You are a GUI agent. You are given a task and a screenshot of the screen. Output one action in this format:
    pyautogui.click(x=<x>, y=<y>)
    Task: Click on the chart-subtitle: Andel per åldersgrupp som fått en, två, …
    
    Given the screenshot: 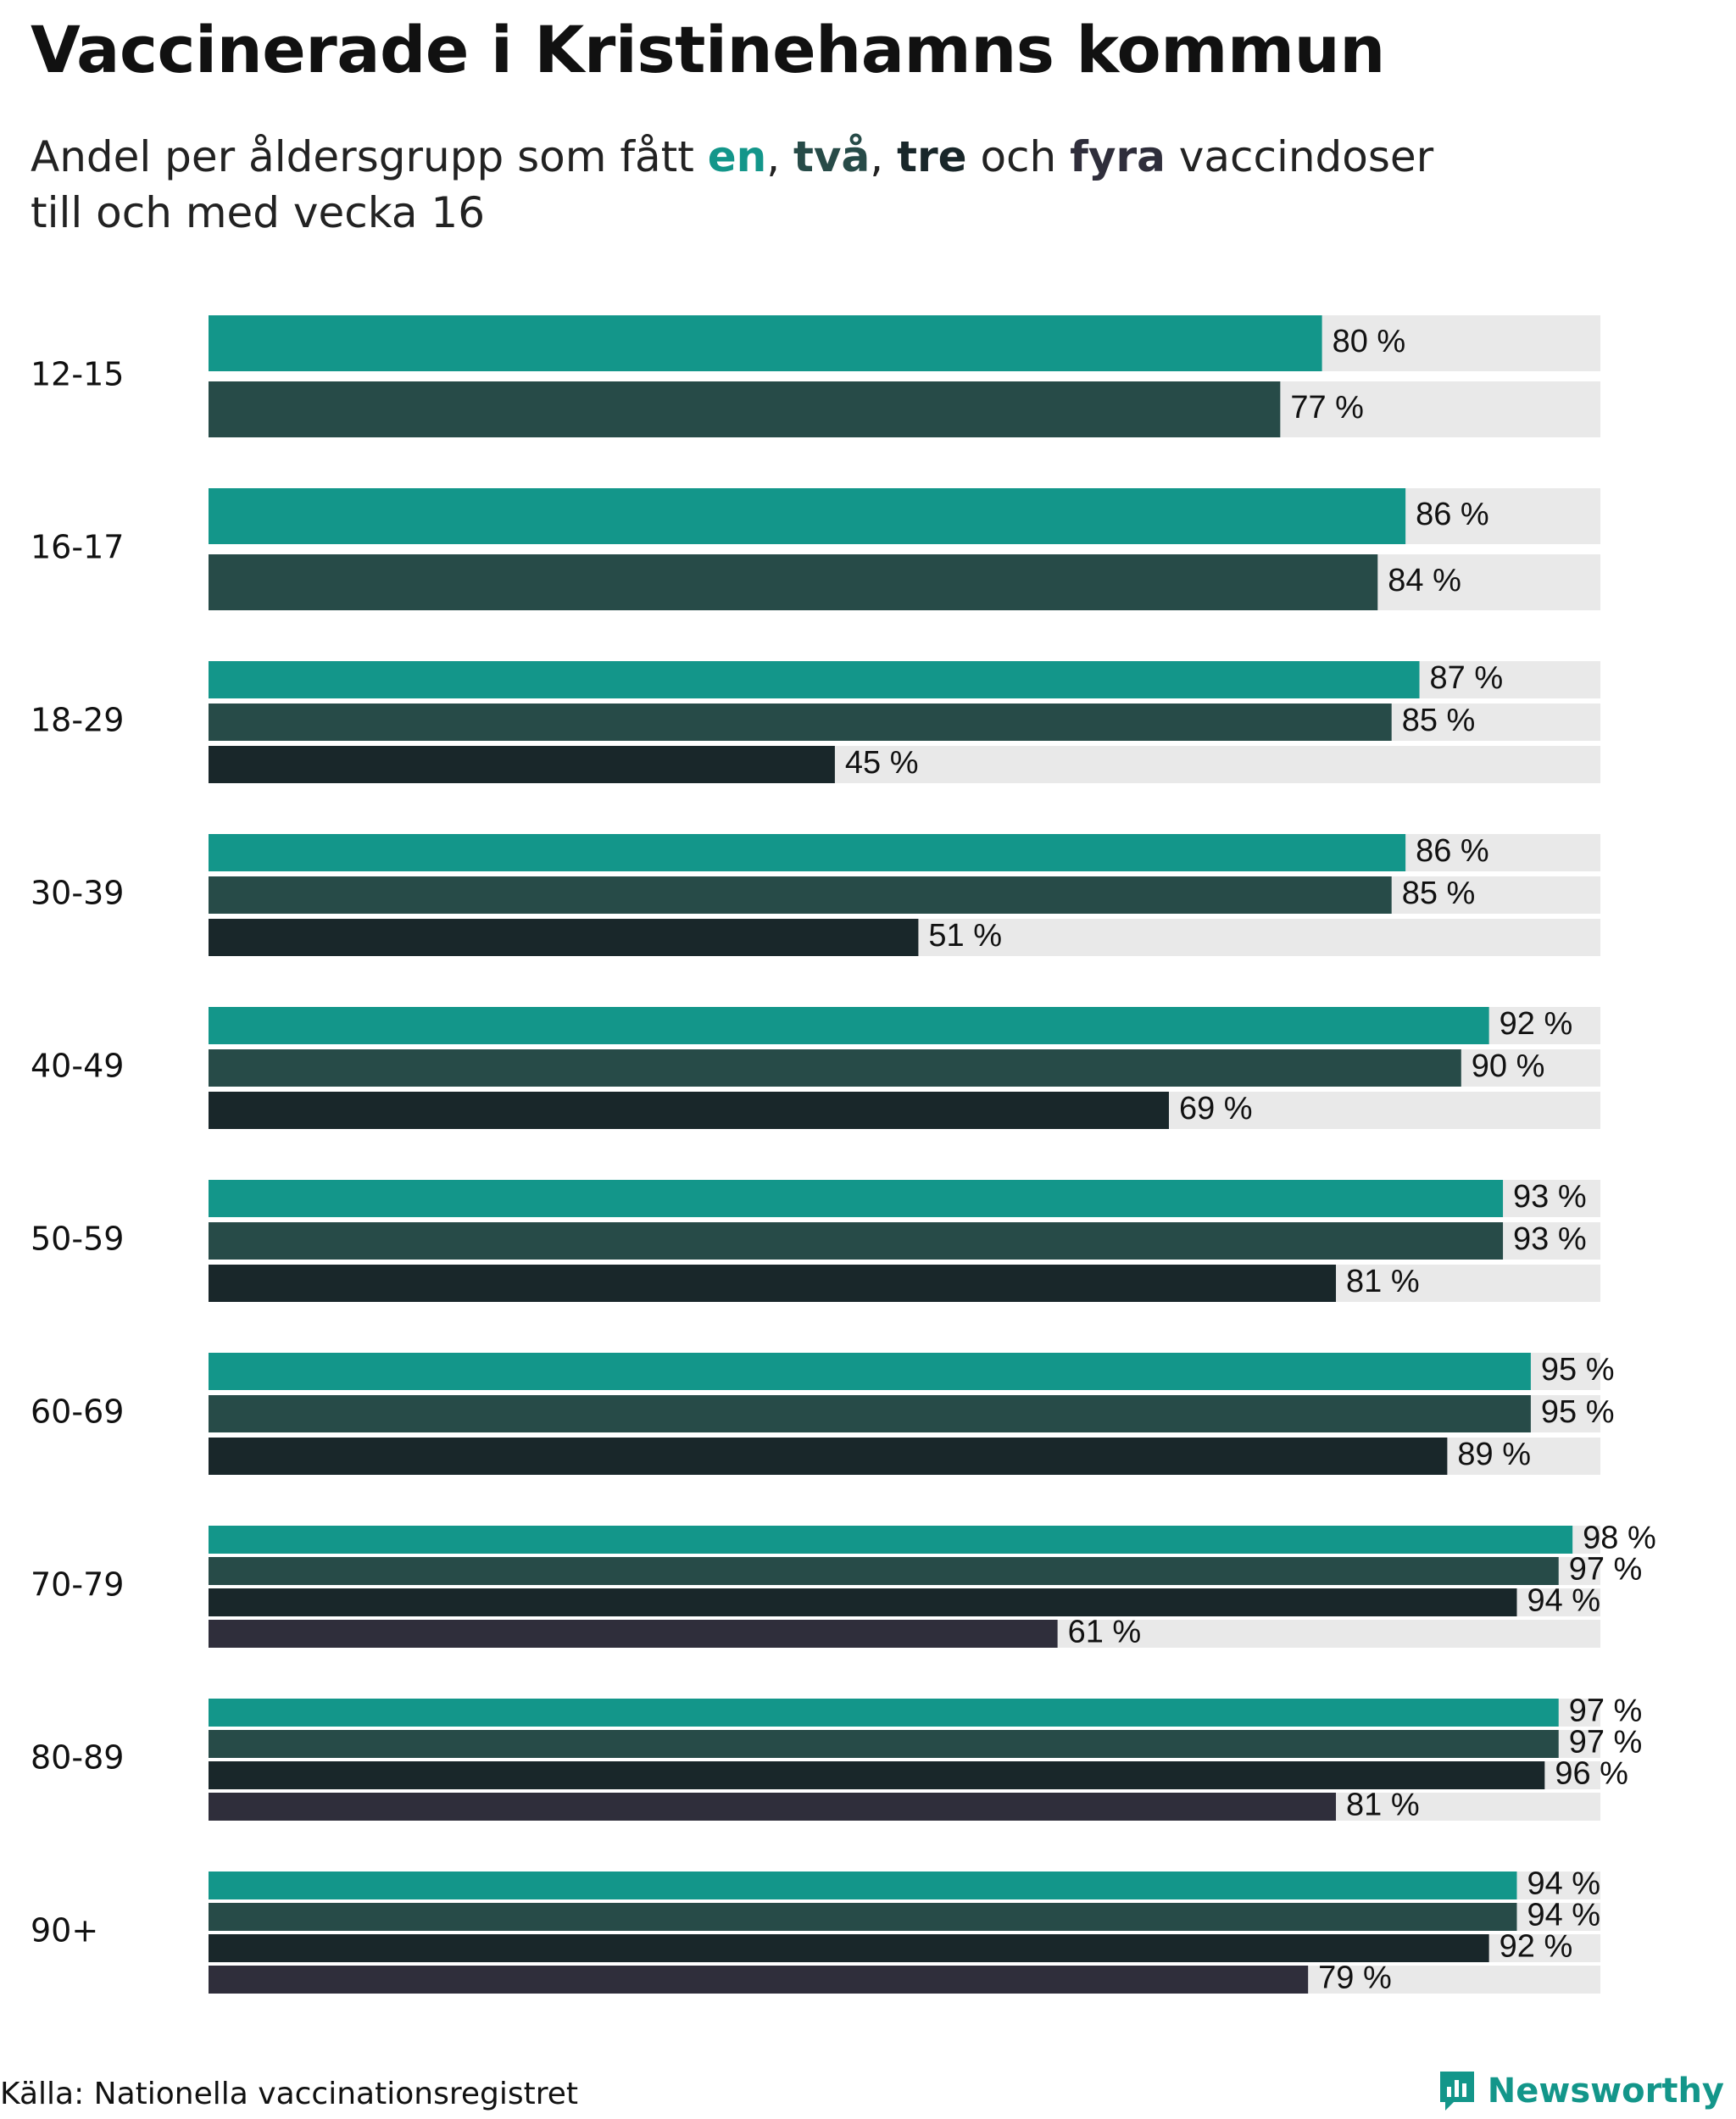 What is the action you would take?
    pyautogui.click(x=836, y=185)
    